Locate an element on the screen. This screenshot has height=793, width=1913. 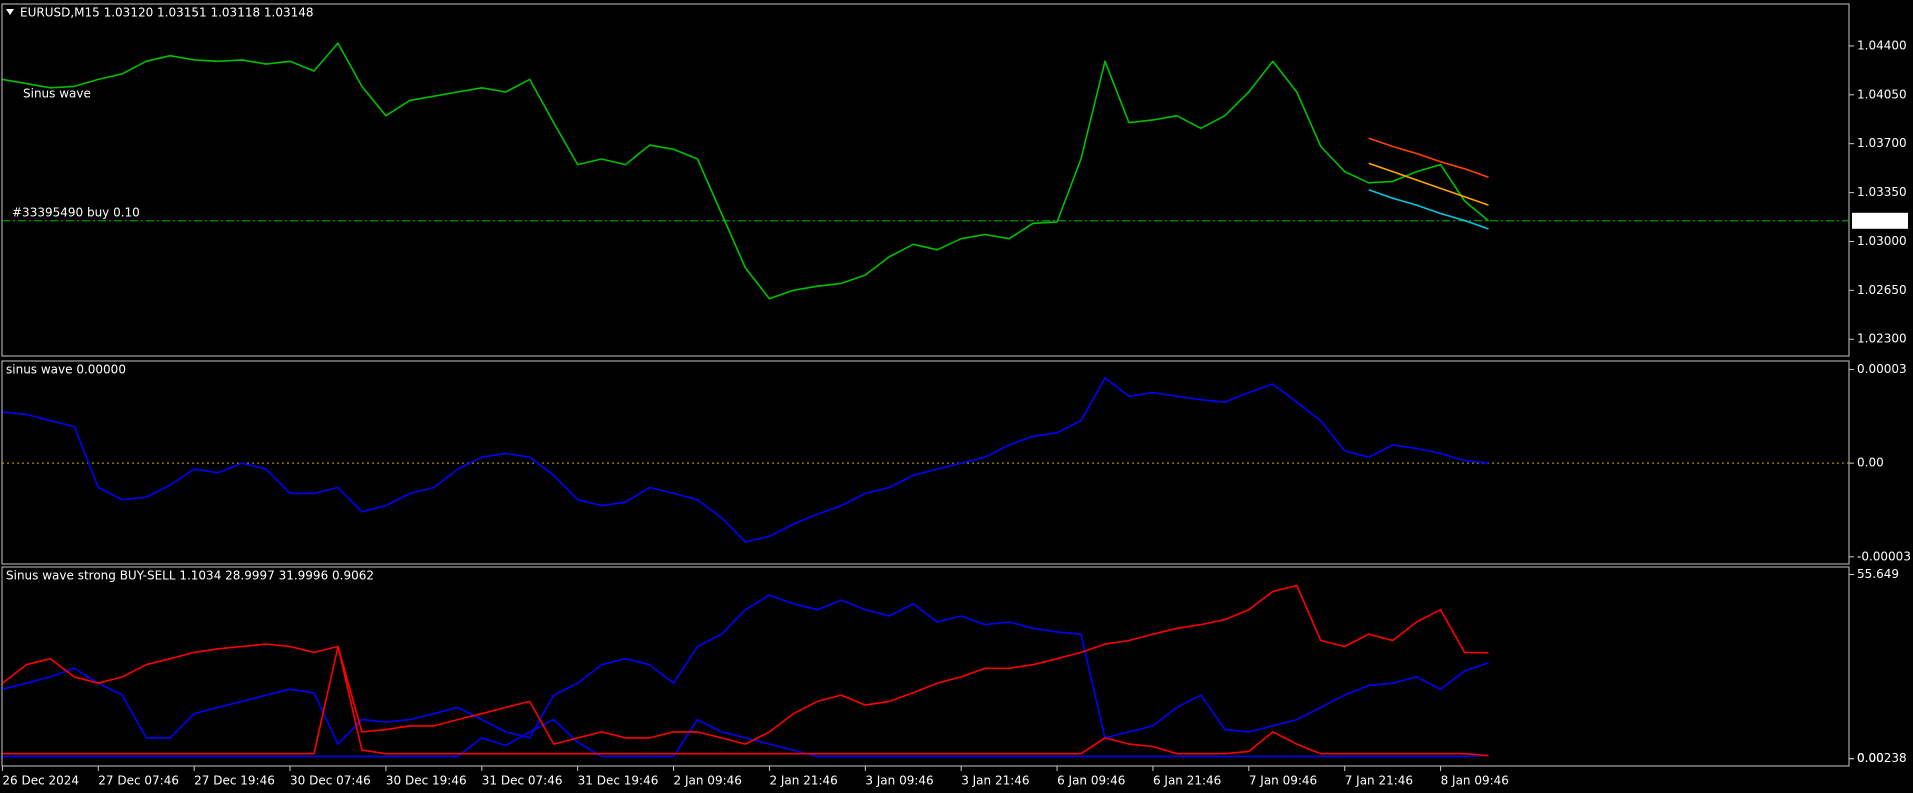
menu-arrow is located at coordinates (10, 12).